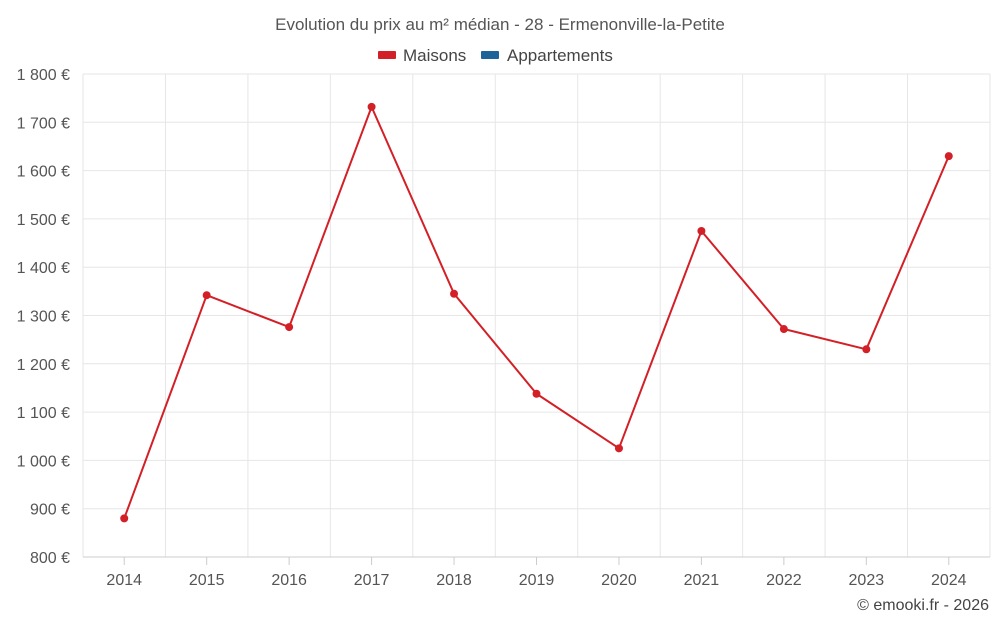  I want to click on x-tick-label: 2014, so click(124, 580).